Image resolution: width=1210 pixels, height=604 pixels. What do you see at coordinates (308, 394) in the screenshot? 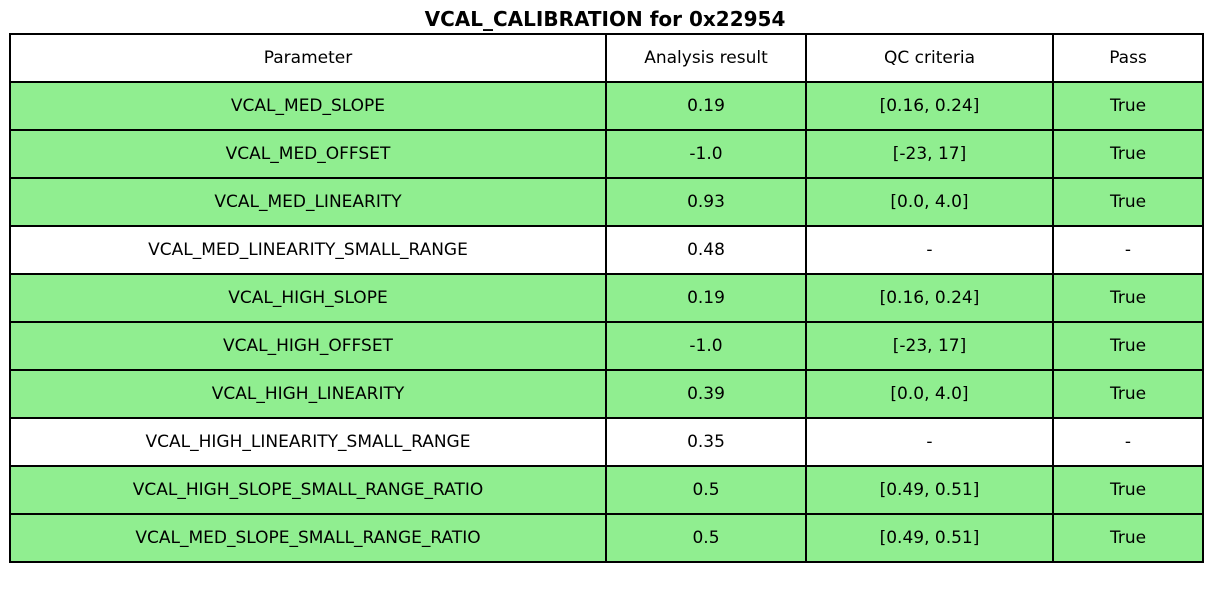
I see `cell-parameter: VCAL_HIGH_LINEARITY` at bounding box center [308, 394].